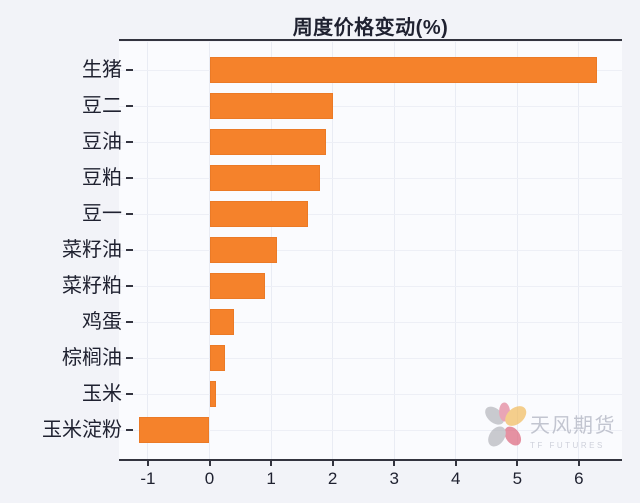 The height and width of the screenshot is (503, 640). I want to click on bar-鸡蛋, so click(222, 322).